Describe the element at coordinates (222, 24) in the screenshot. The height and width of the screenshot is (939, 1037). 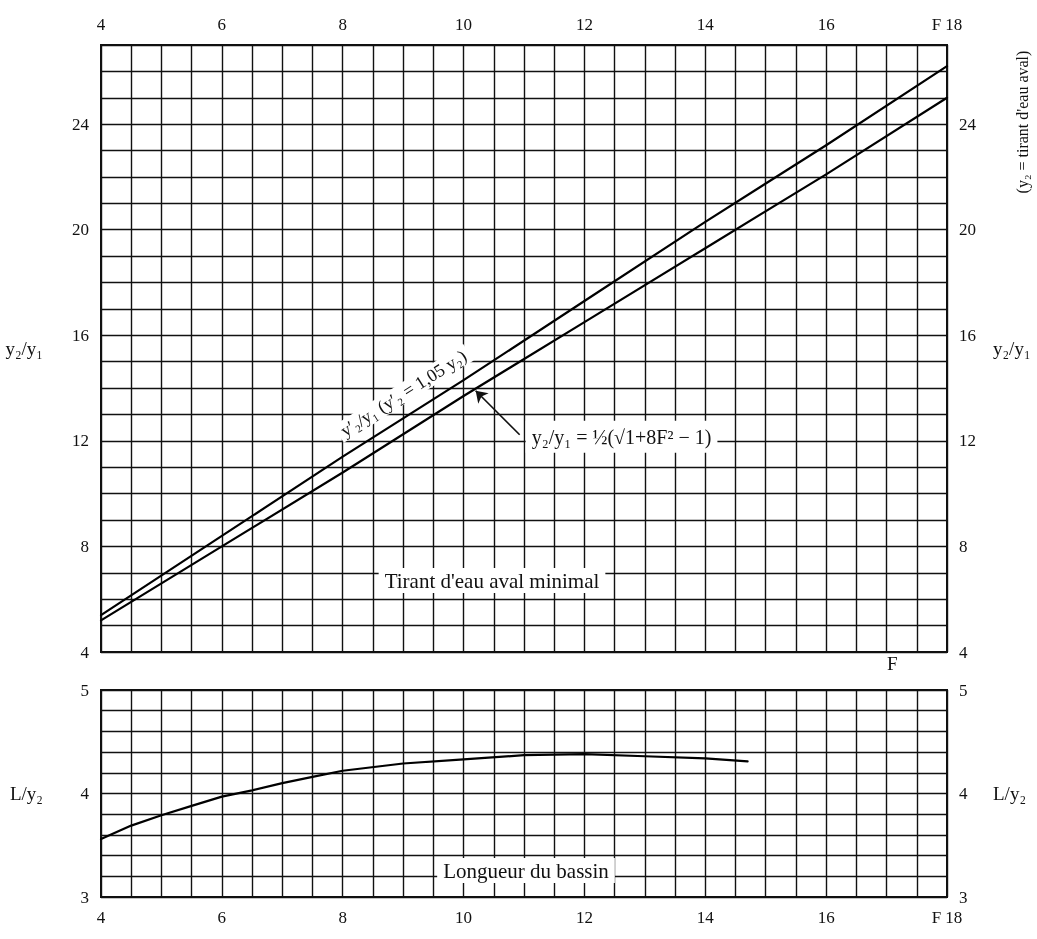
I see `x2-tick-label: 6` at that location.